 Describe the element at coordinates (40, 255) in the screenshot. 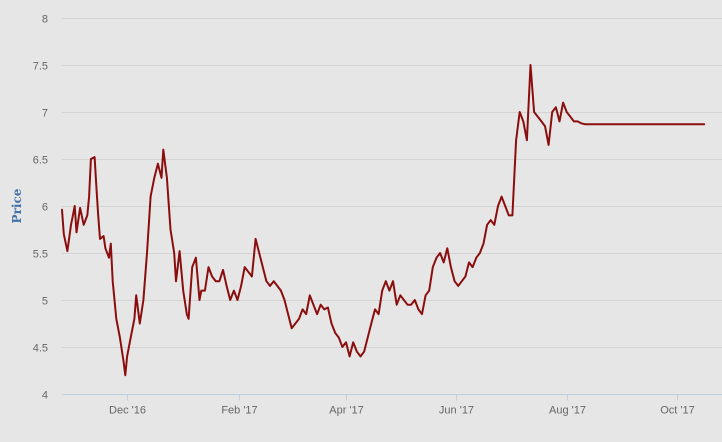

I see `y-tick-label: 5.5` at that location.